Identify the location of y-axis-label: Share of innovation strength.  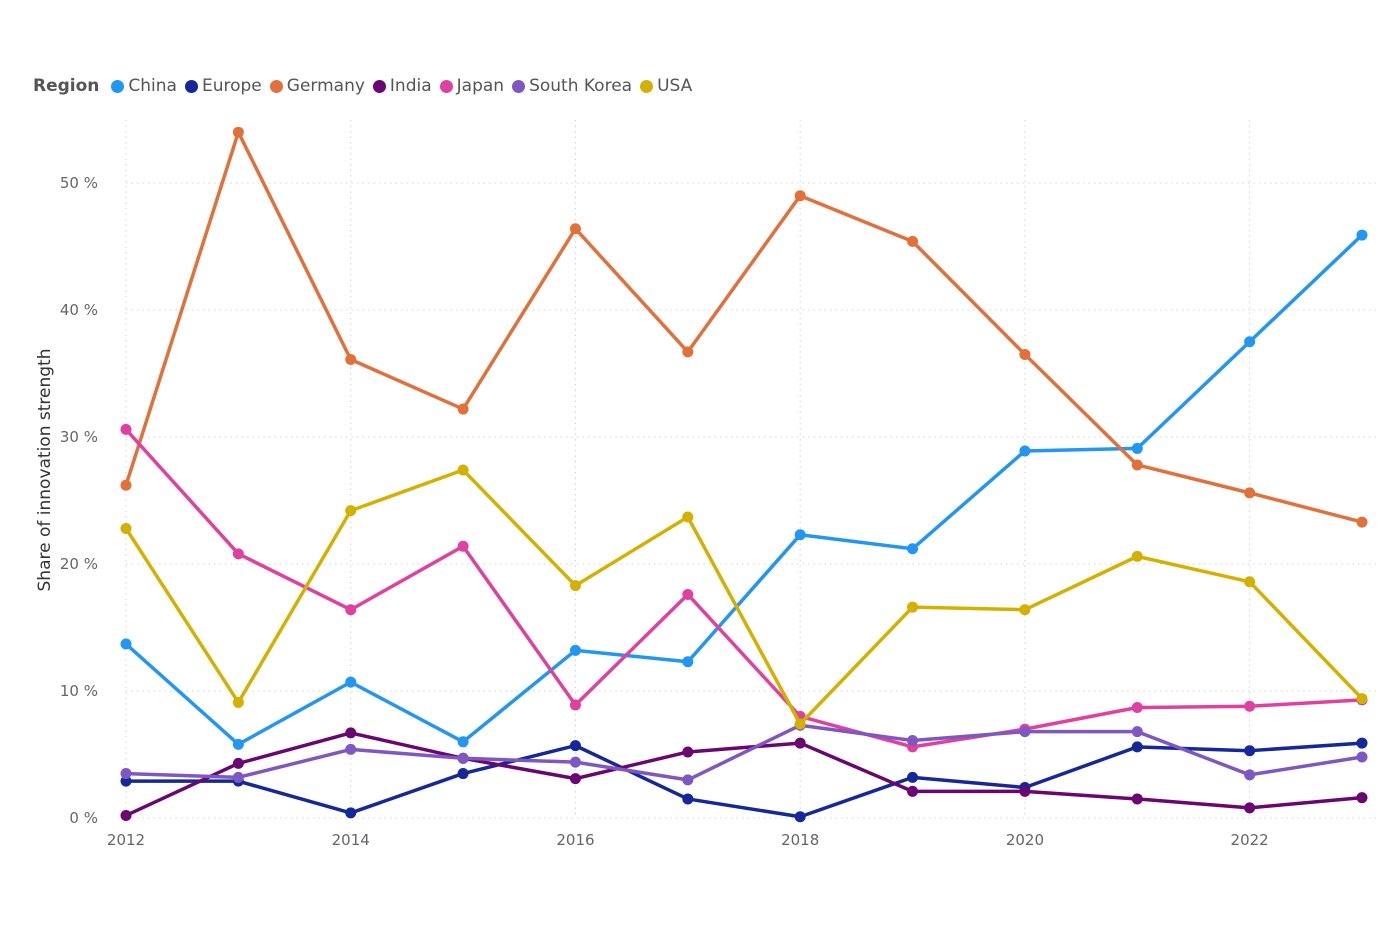
(45, 470).